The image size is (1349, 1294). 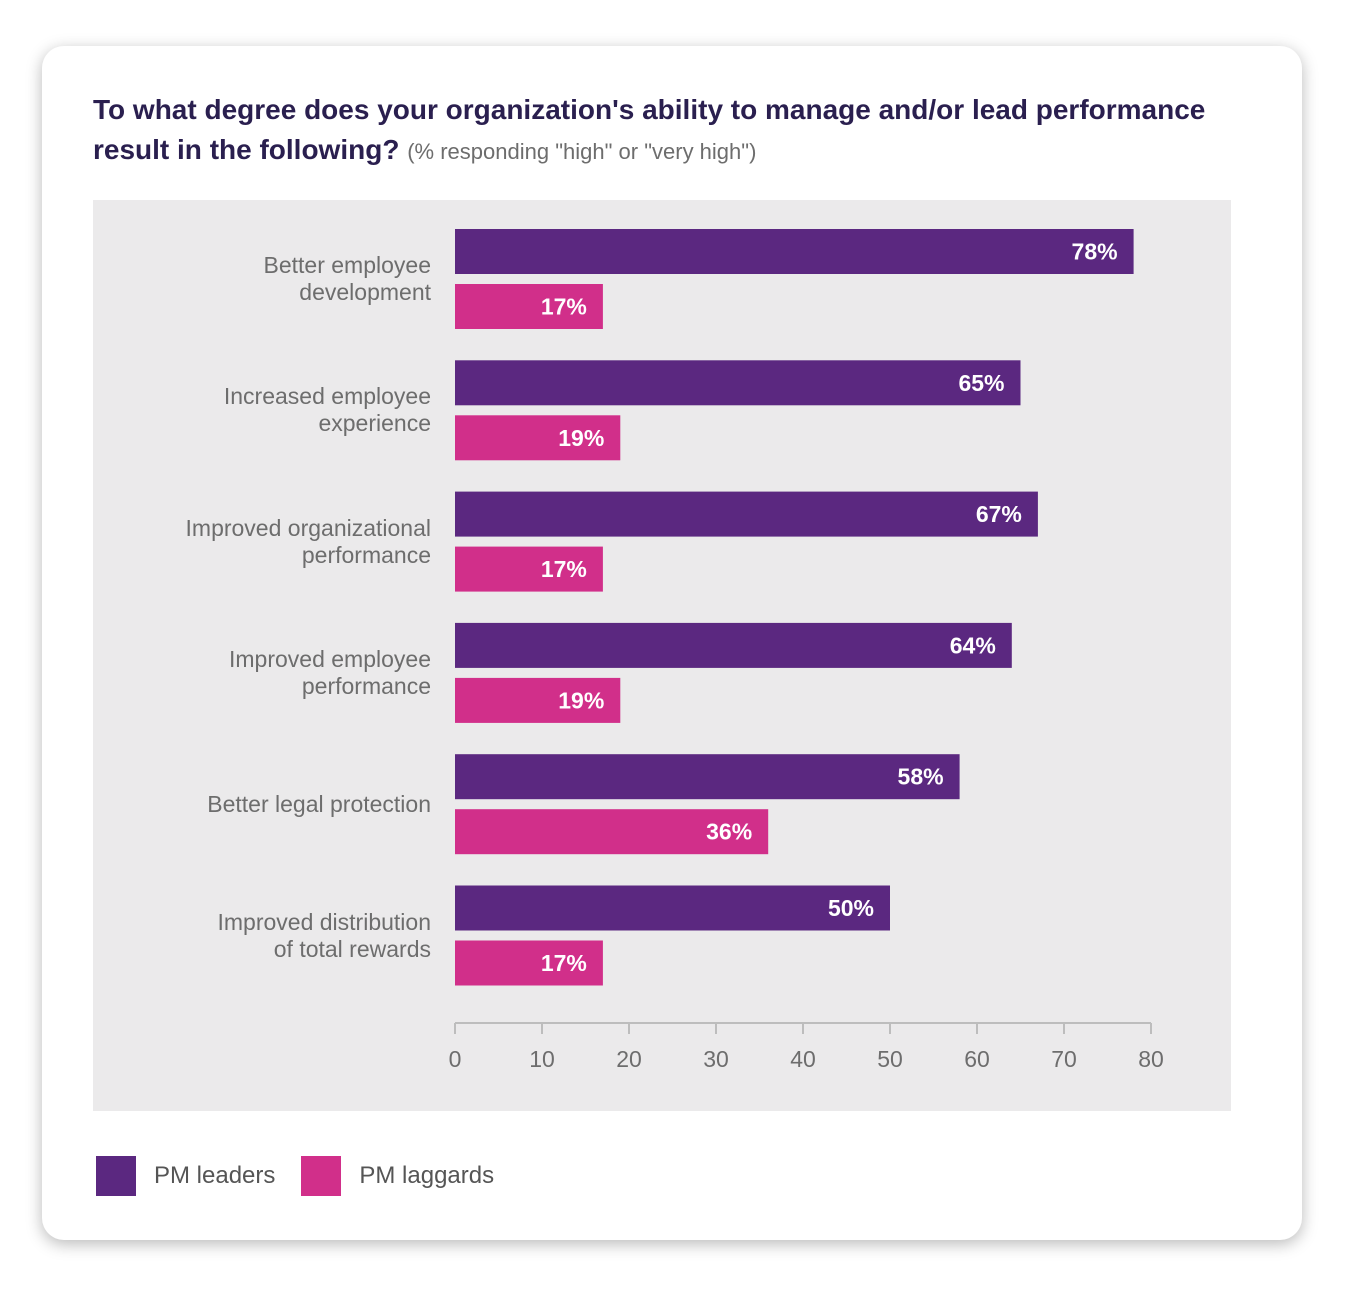 What do you see at coordinates (1151, 1059) in the screenshot?
I see `x-tick-label-80: 80` at bounding box center [1151, 1059].